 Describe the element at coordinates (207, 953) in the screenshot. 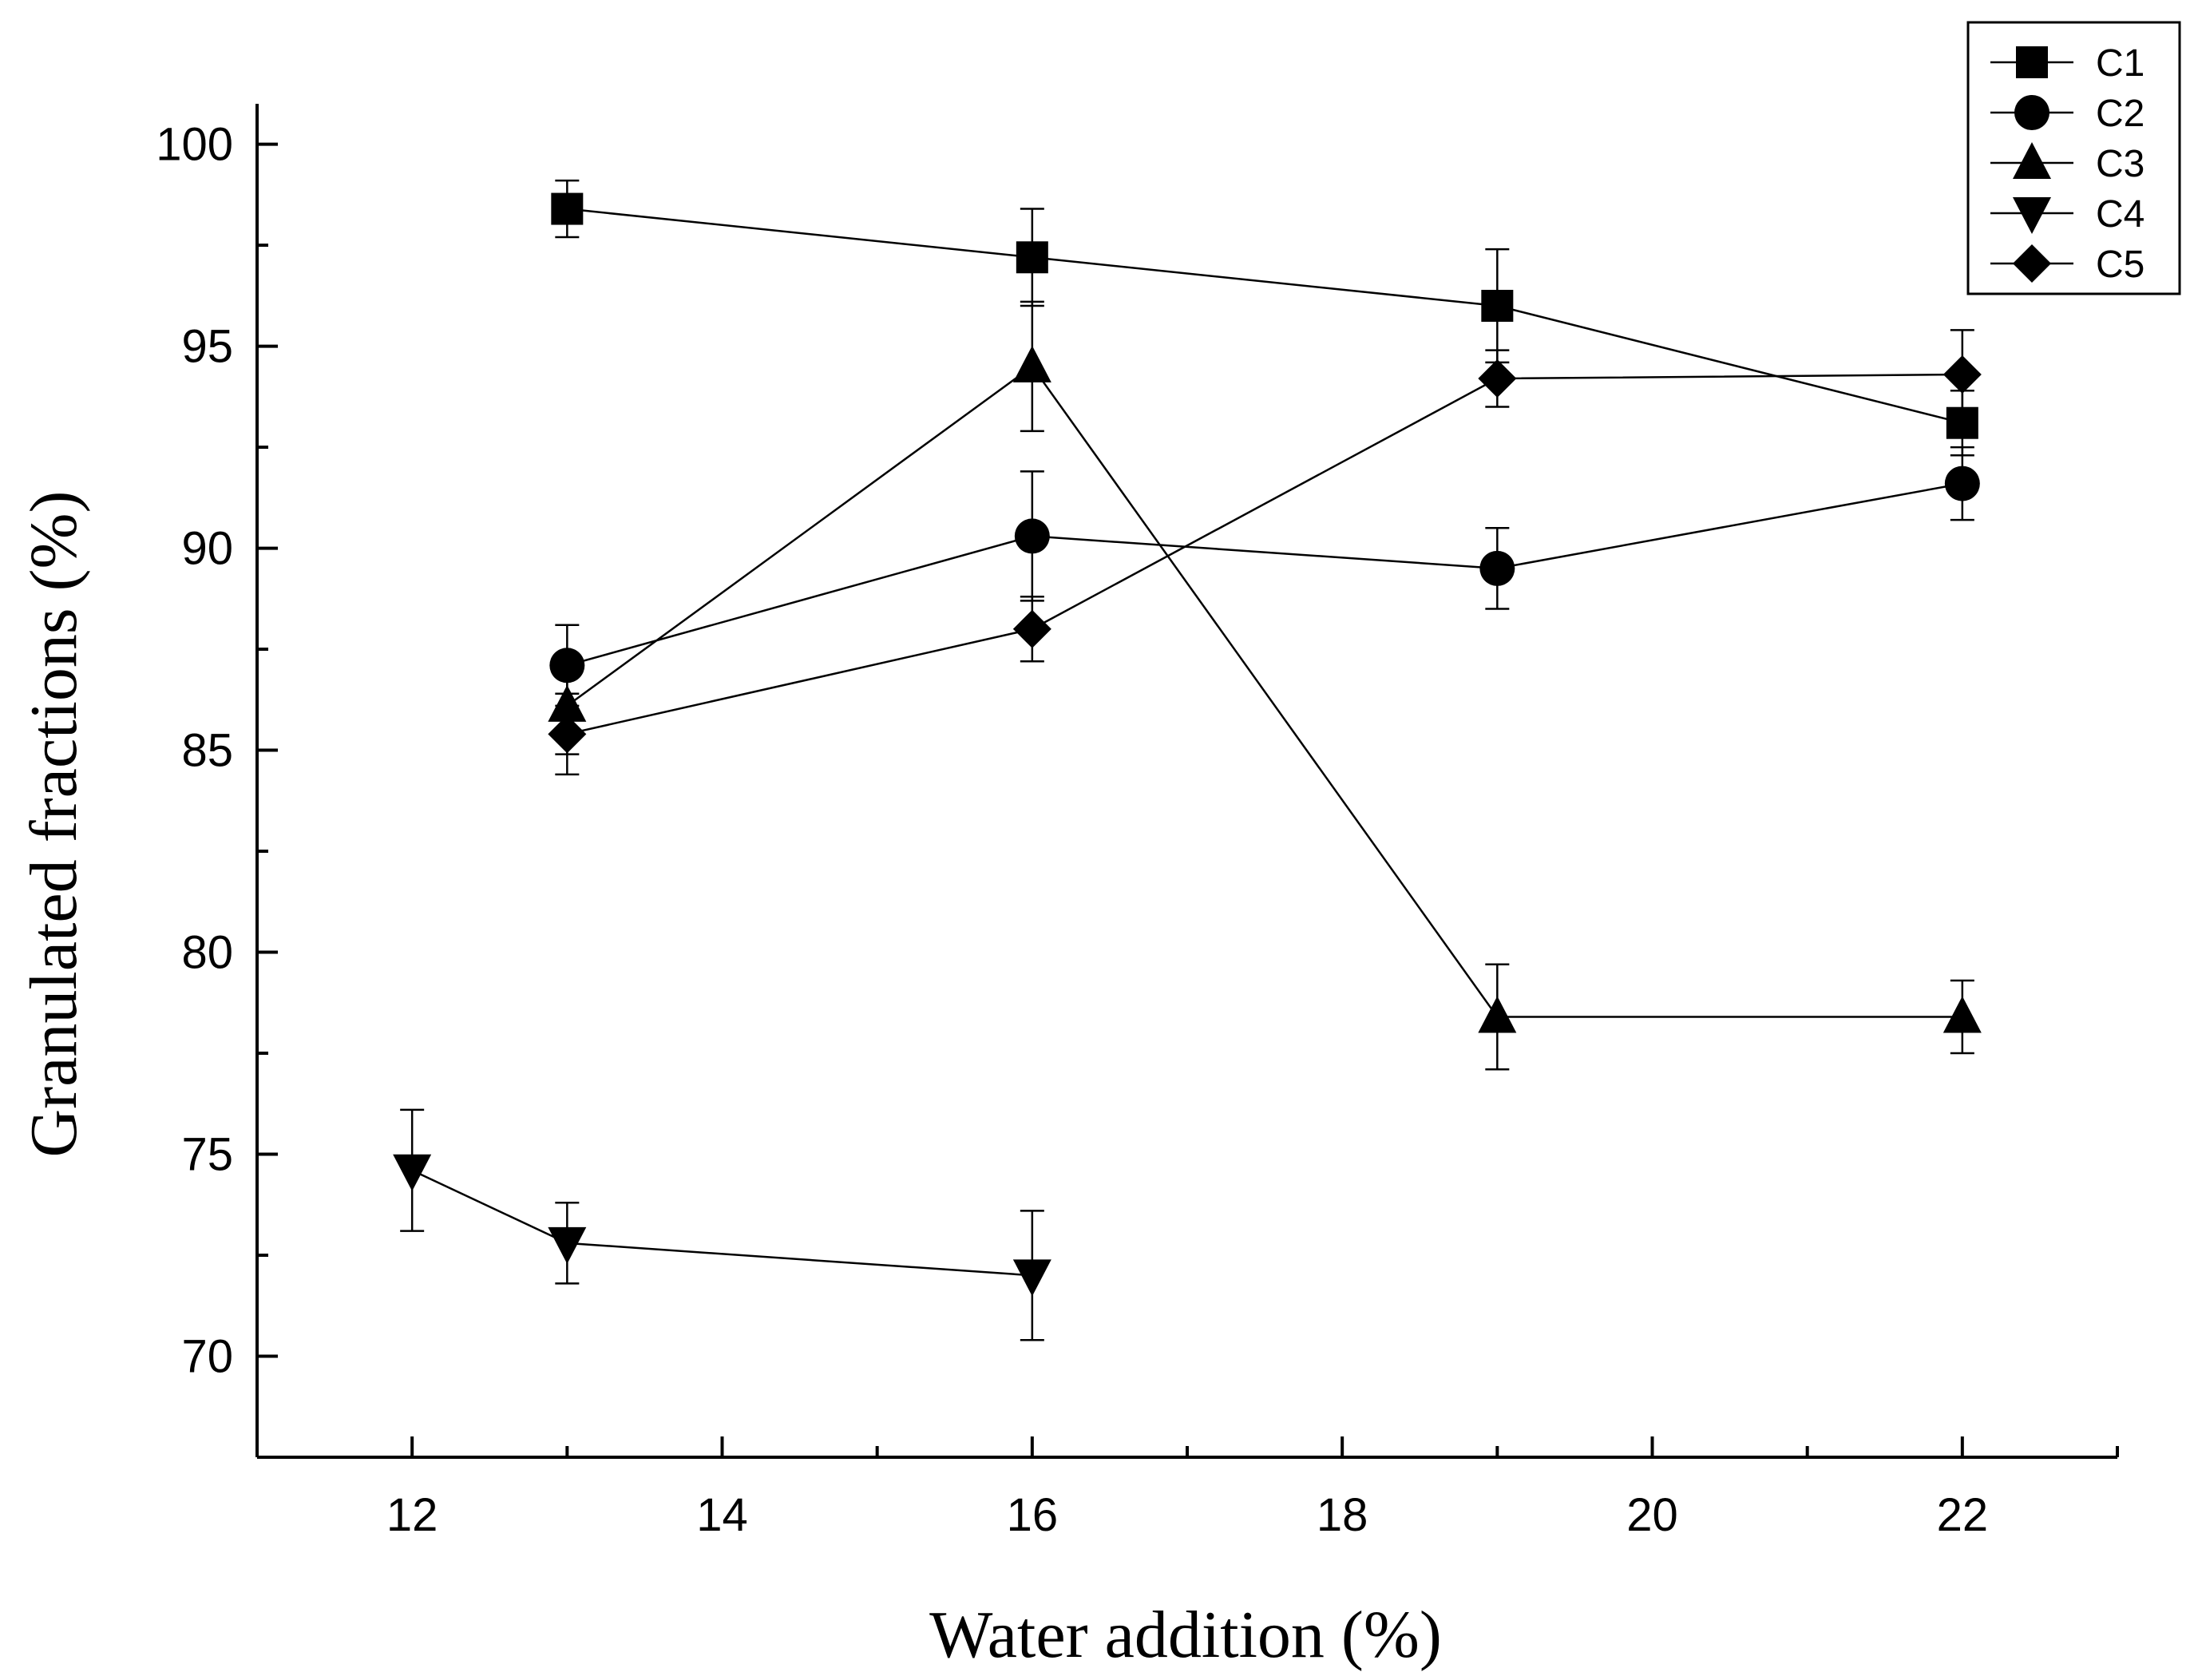

I see `y-tick-label-80: 80` at that location.